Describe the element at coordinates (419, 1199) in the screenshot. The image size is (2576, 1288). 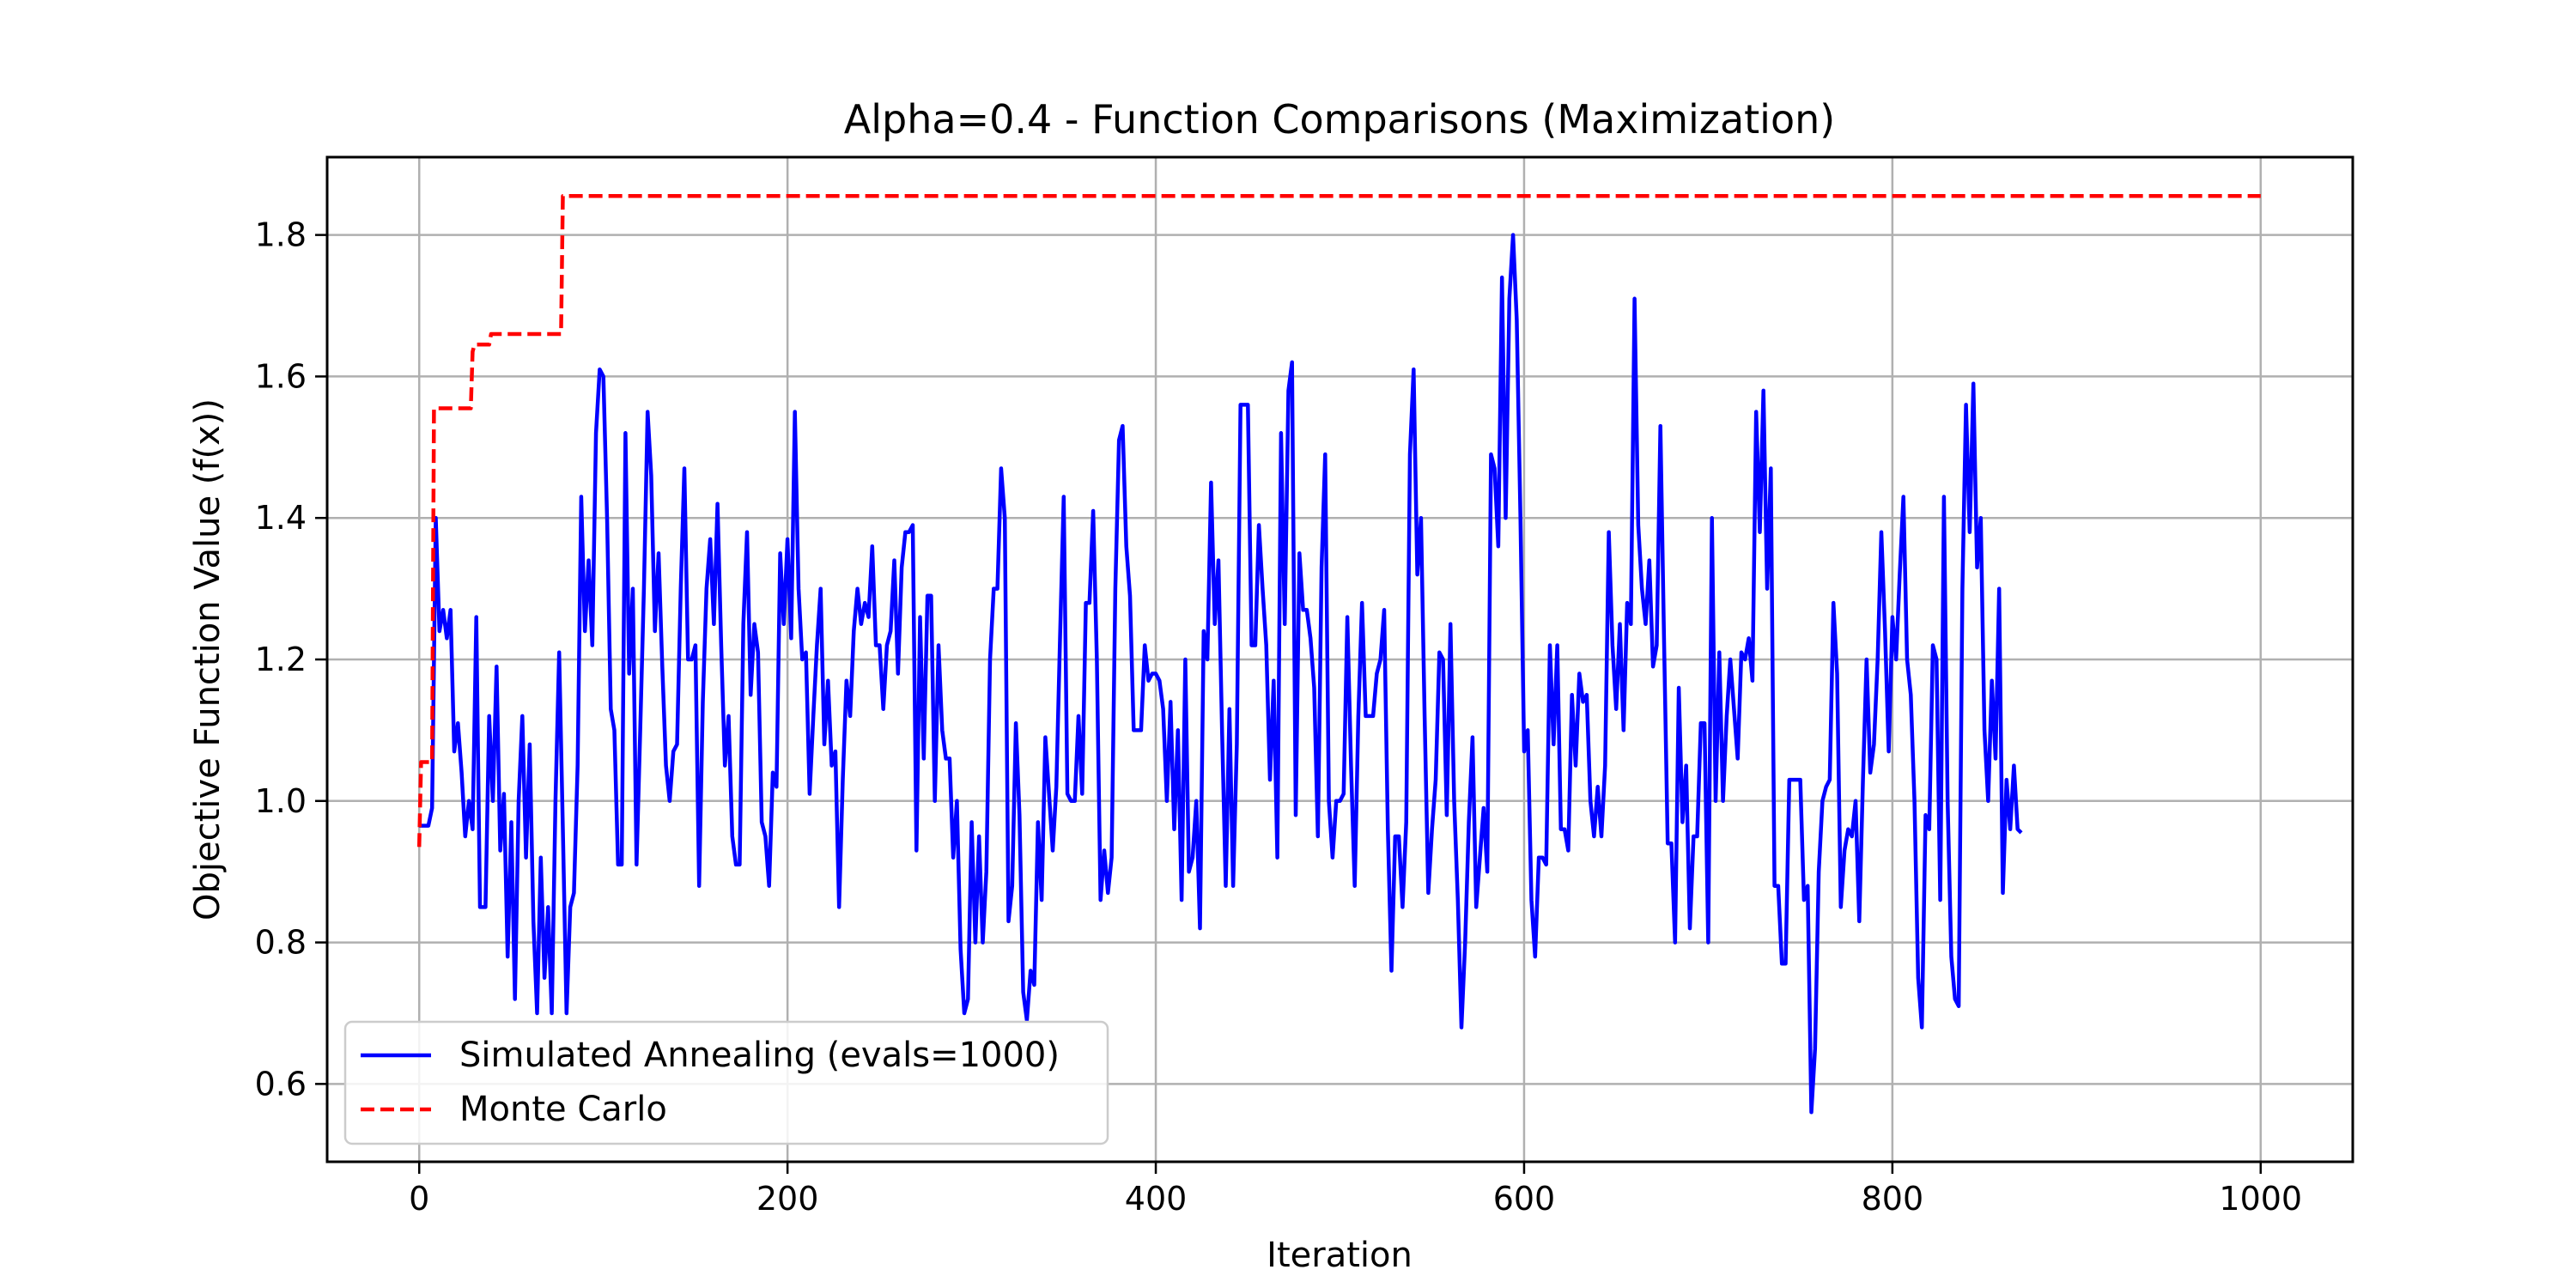
I see `x-tick-label: 0` at that location.